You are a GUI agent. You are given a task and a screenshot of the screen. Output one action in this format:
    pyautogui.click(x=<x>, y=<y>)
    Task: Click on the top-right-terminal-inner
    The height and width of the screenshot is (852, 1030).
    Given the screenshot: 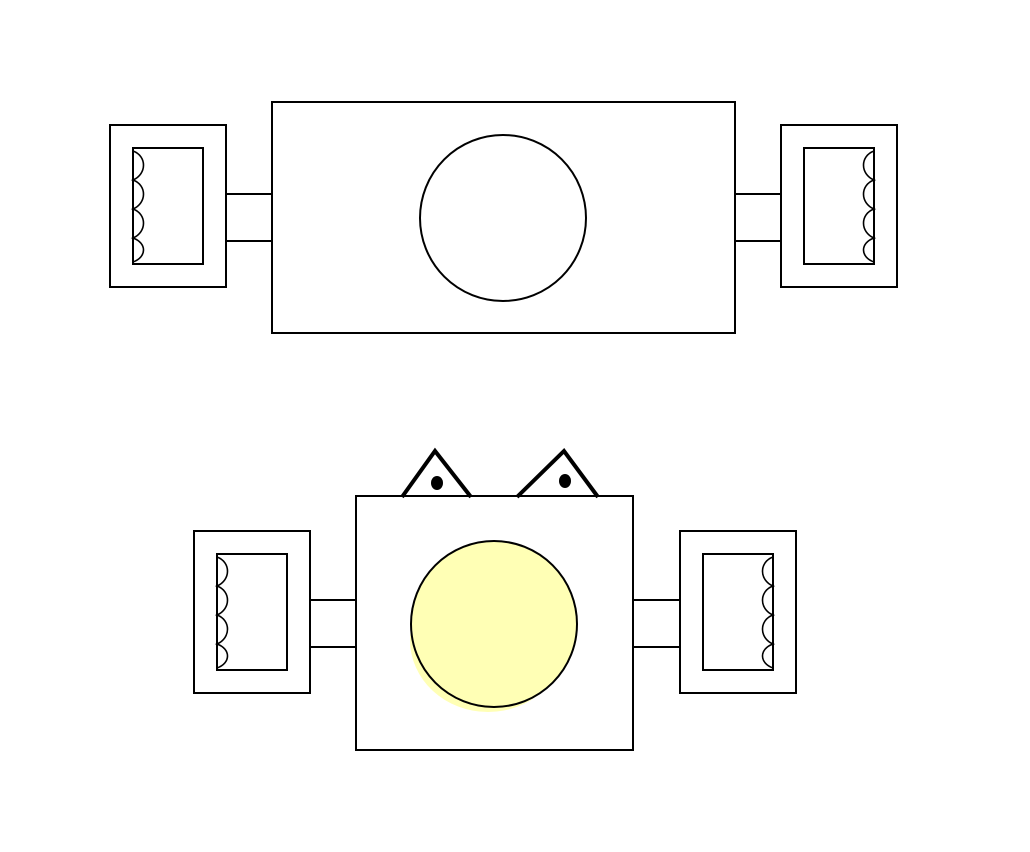 What is the action you would take?
    pyautogui.click(x=839, y=206)
    